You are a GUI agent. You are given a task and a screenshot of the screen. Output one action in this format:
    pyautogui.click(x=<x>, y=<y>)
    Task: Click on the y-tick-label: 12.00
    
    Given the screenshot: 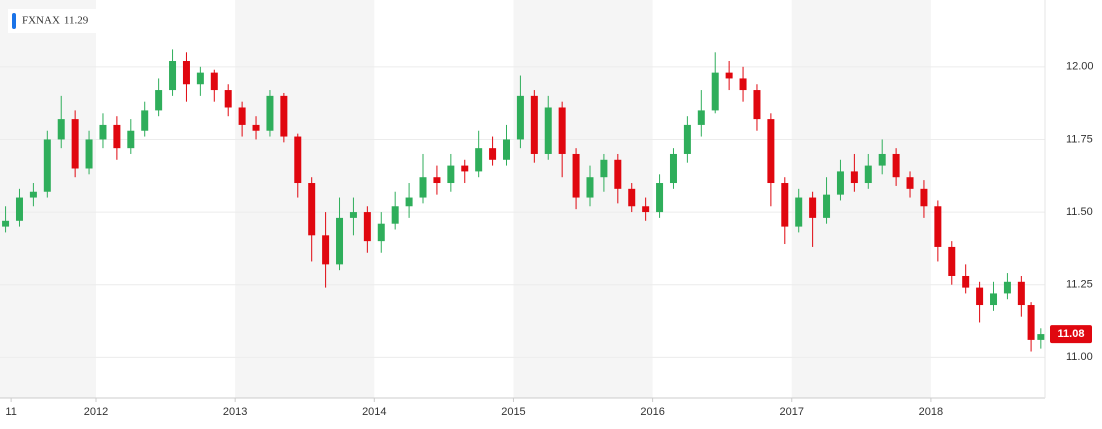 What is the action you would take?
    pyautogui.click(x=1080, y=67)
    